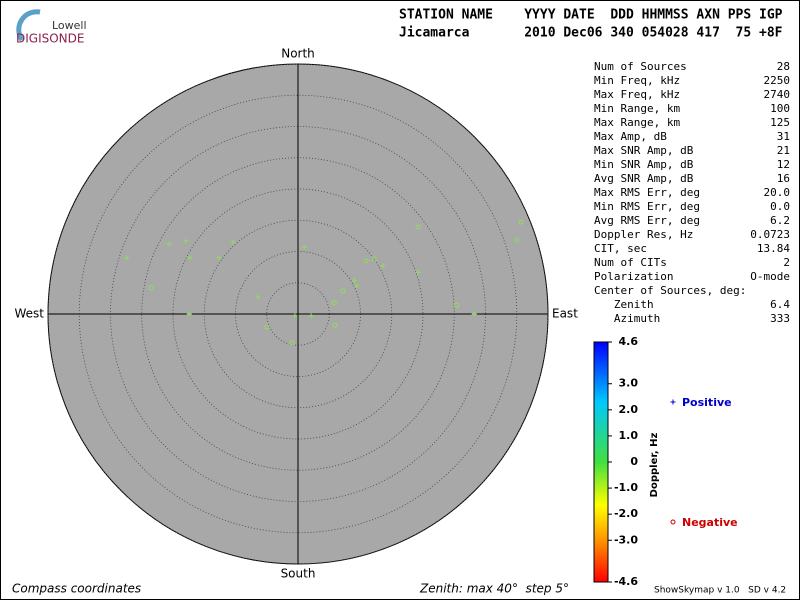 The height and width of the screenshot is (600, 800). Describe the element at coordinates (629, 341) in the screenshot. I see `colorbar-tick-label: 4.6` at that location.